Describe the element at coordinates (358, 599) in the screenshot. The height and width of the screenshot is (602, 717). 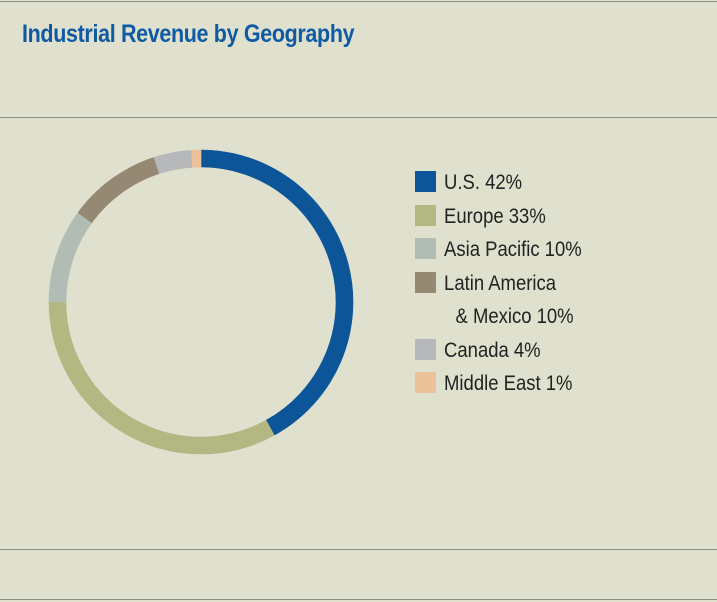
I see `end-divider` at that location.